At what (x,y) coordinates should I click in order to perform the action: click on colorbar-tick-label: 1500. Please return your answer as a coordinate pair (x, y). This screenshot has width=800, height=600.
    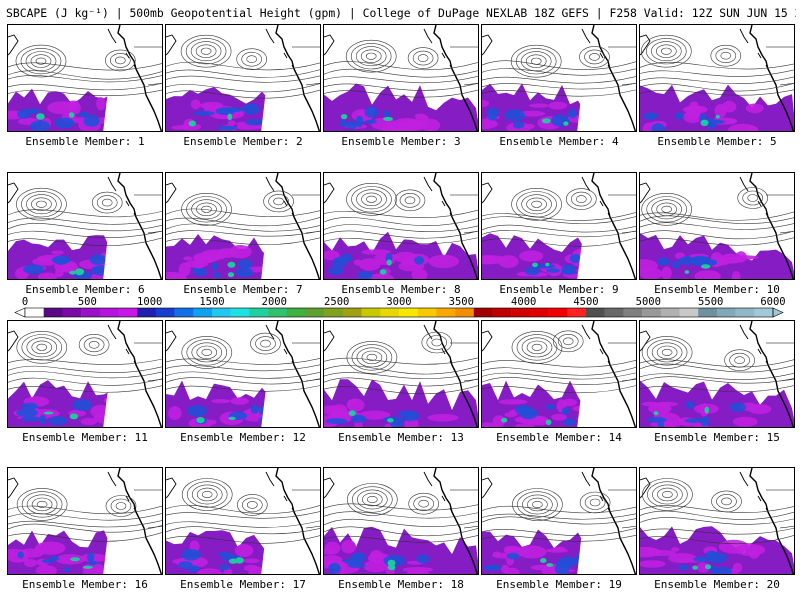
    Looking at the image, I should click on (211, 302).